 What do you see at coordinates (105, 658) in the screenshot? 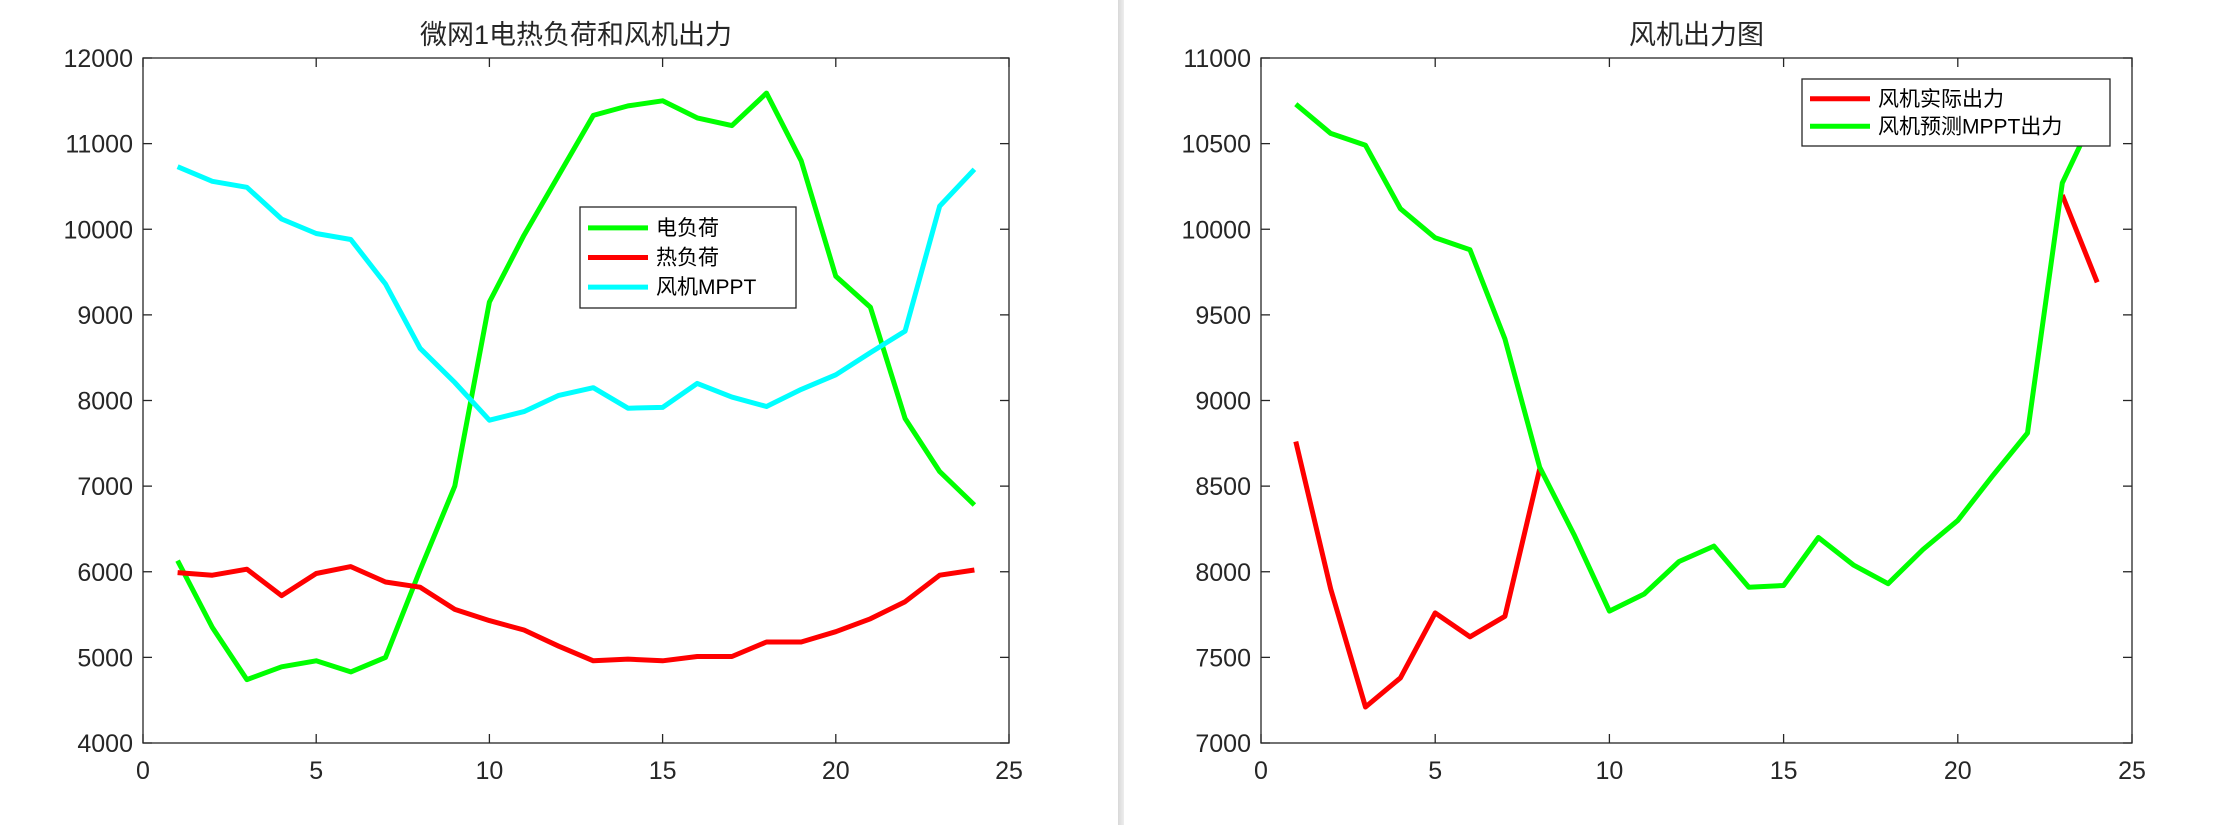
I see `y-tick-label: 5000` at bounding box center [105, 658].